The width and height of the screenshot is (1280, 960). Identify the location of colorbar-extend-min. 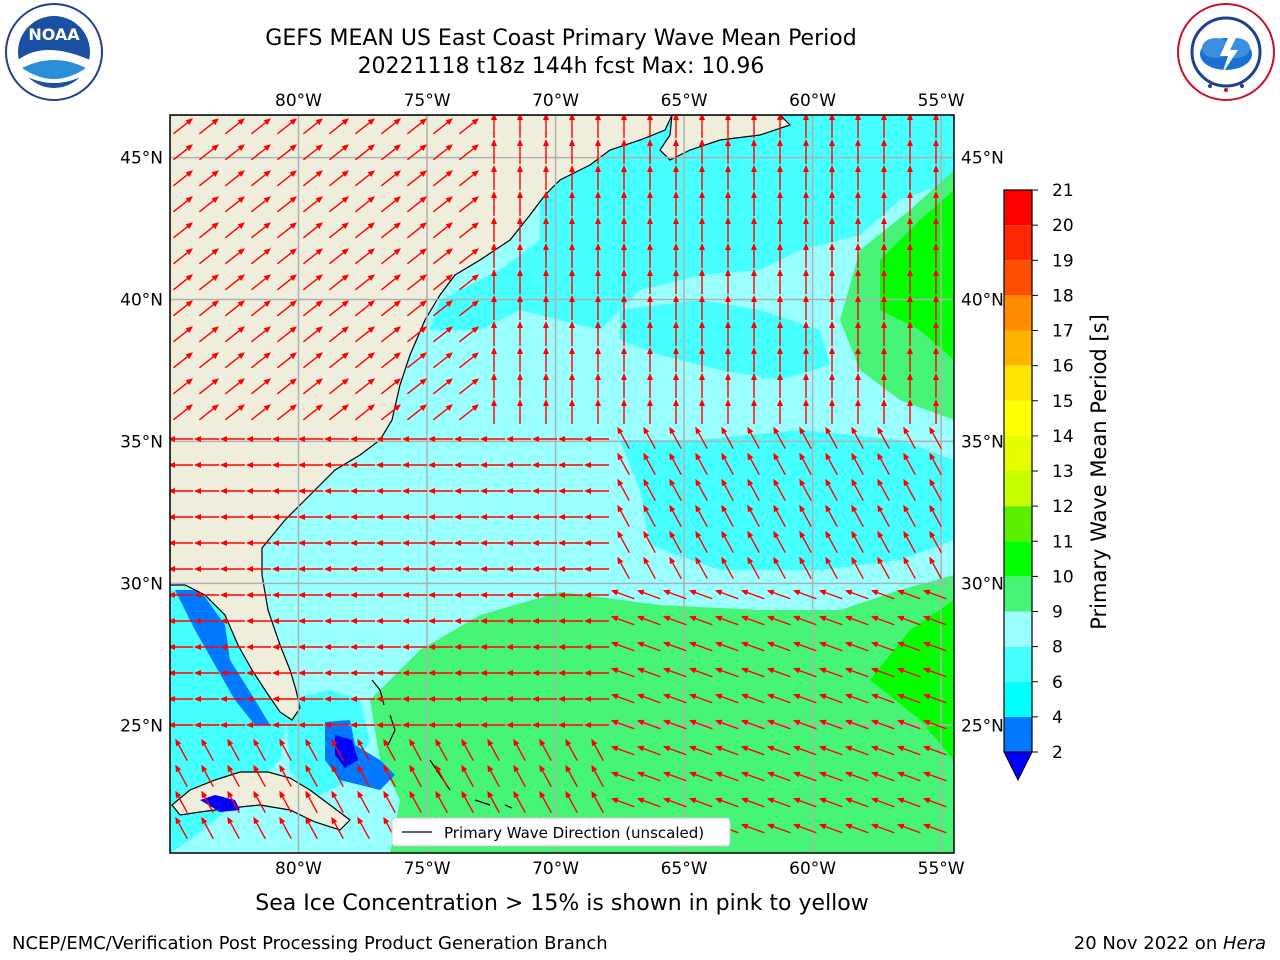
(1018, 766).